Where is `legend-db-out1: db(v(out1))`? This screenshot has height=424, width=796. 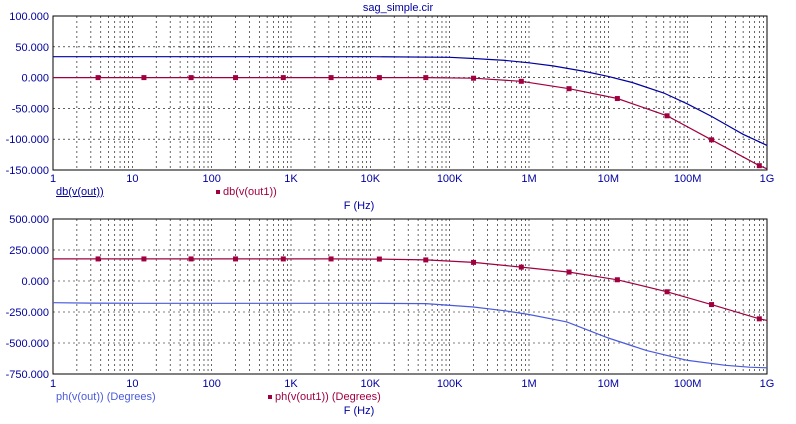
legend-db-out1: db(v(out1)) is located at coordinates (246, 192).